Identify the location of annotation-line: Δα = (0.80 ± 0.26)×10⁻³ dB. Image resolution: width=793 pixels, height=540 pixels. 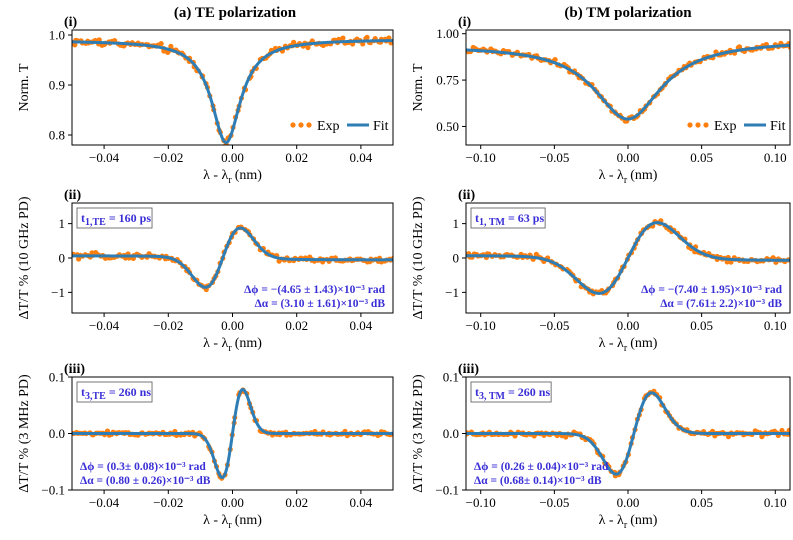
(145, 481).